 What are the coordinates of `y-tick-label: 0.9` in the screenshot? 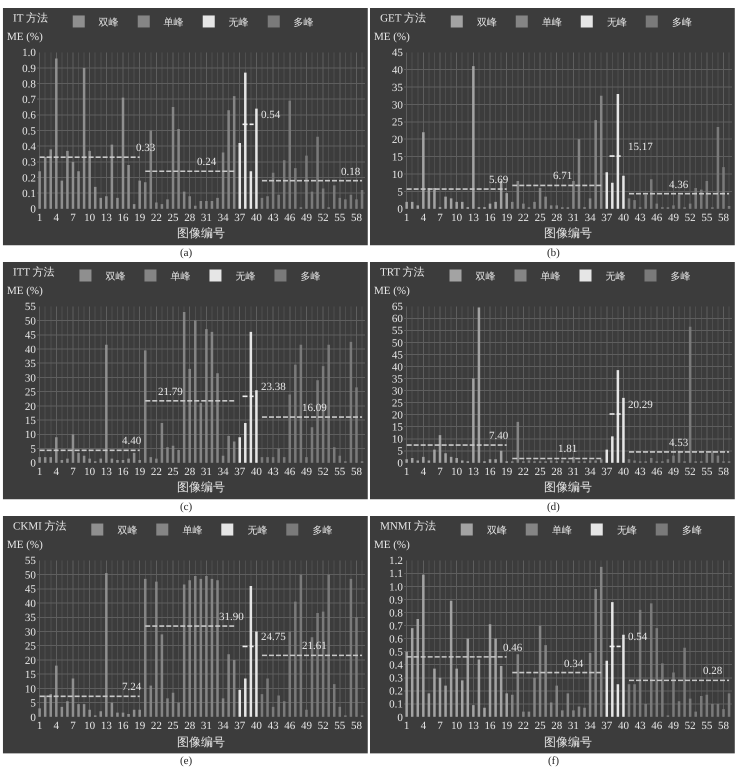 It's located at (29, 68).